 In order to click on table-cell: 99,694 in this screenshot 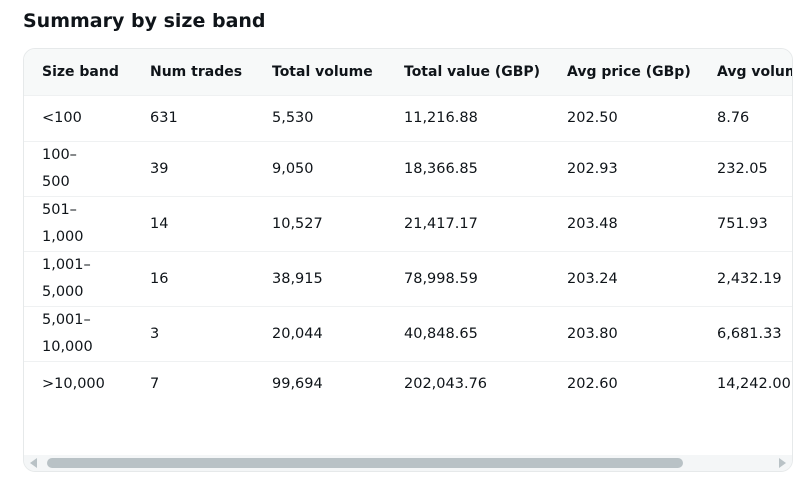, I will do `click(320, 384)`.